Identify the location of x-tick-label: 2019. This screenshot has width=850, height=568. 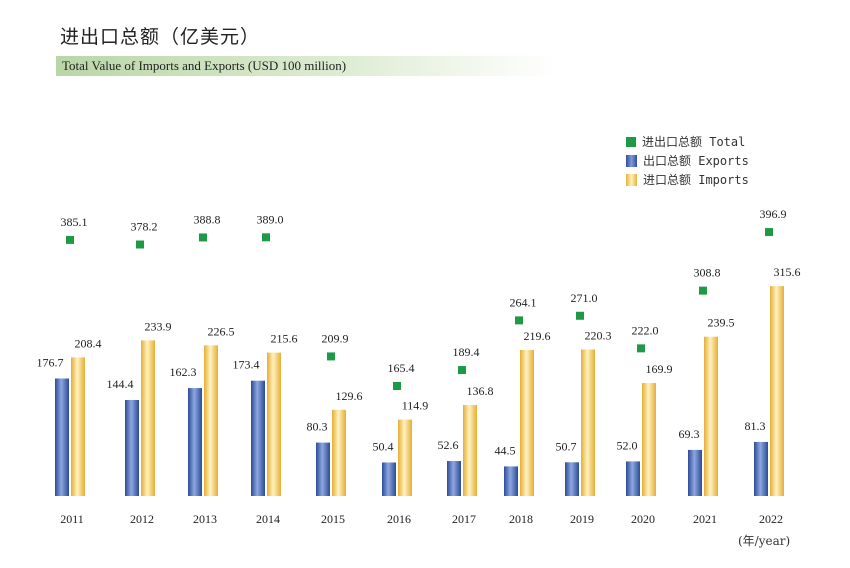
(582, 519).